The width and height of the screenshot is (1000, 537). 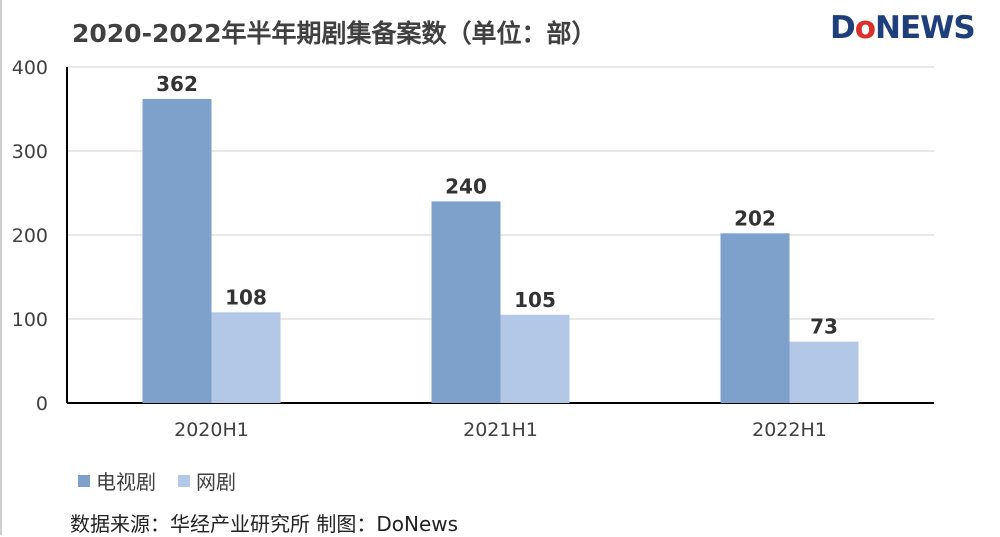 I want to click on data-label: 108, so click(x=246, y=297).